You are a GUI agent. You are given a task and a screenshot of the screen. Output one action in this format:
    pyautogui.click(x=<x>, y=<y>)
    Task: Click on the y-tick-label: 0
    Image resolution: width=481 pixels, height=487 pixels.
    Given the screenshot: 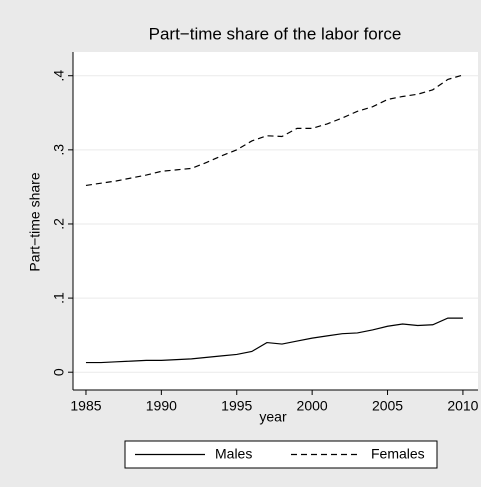 What is the action you would take?
    pyautogui.click(x=59, y=372)
    